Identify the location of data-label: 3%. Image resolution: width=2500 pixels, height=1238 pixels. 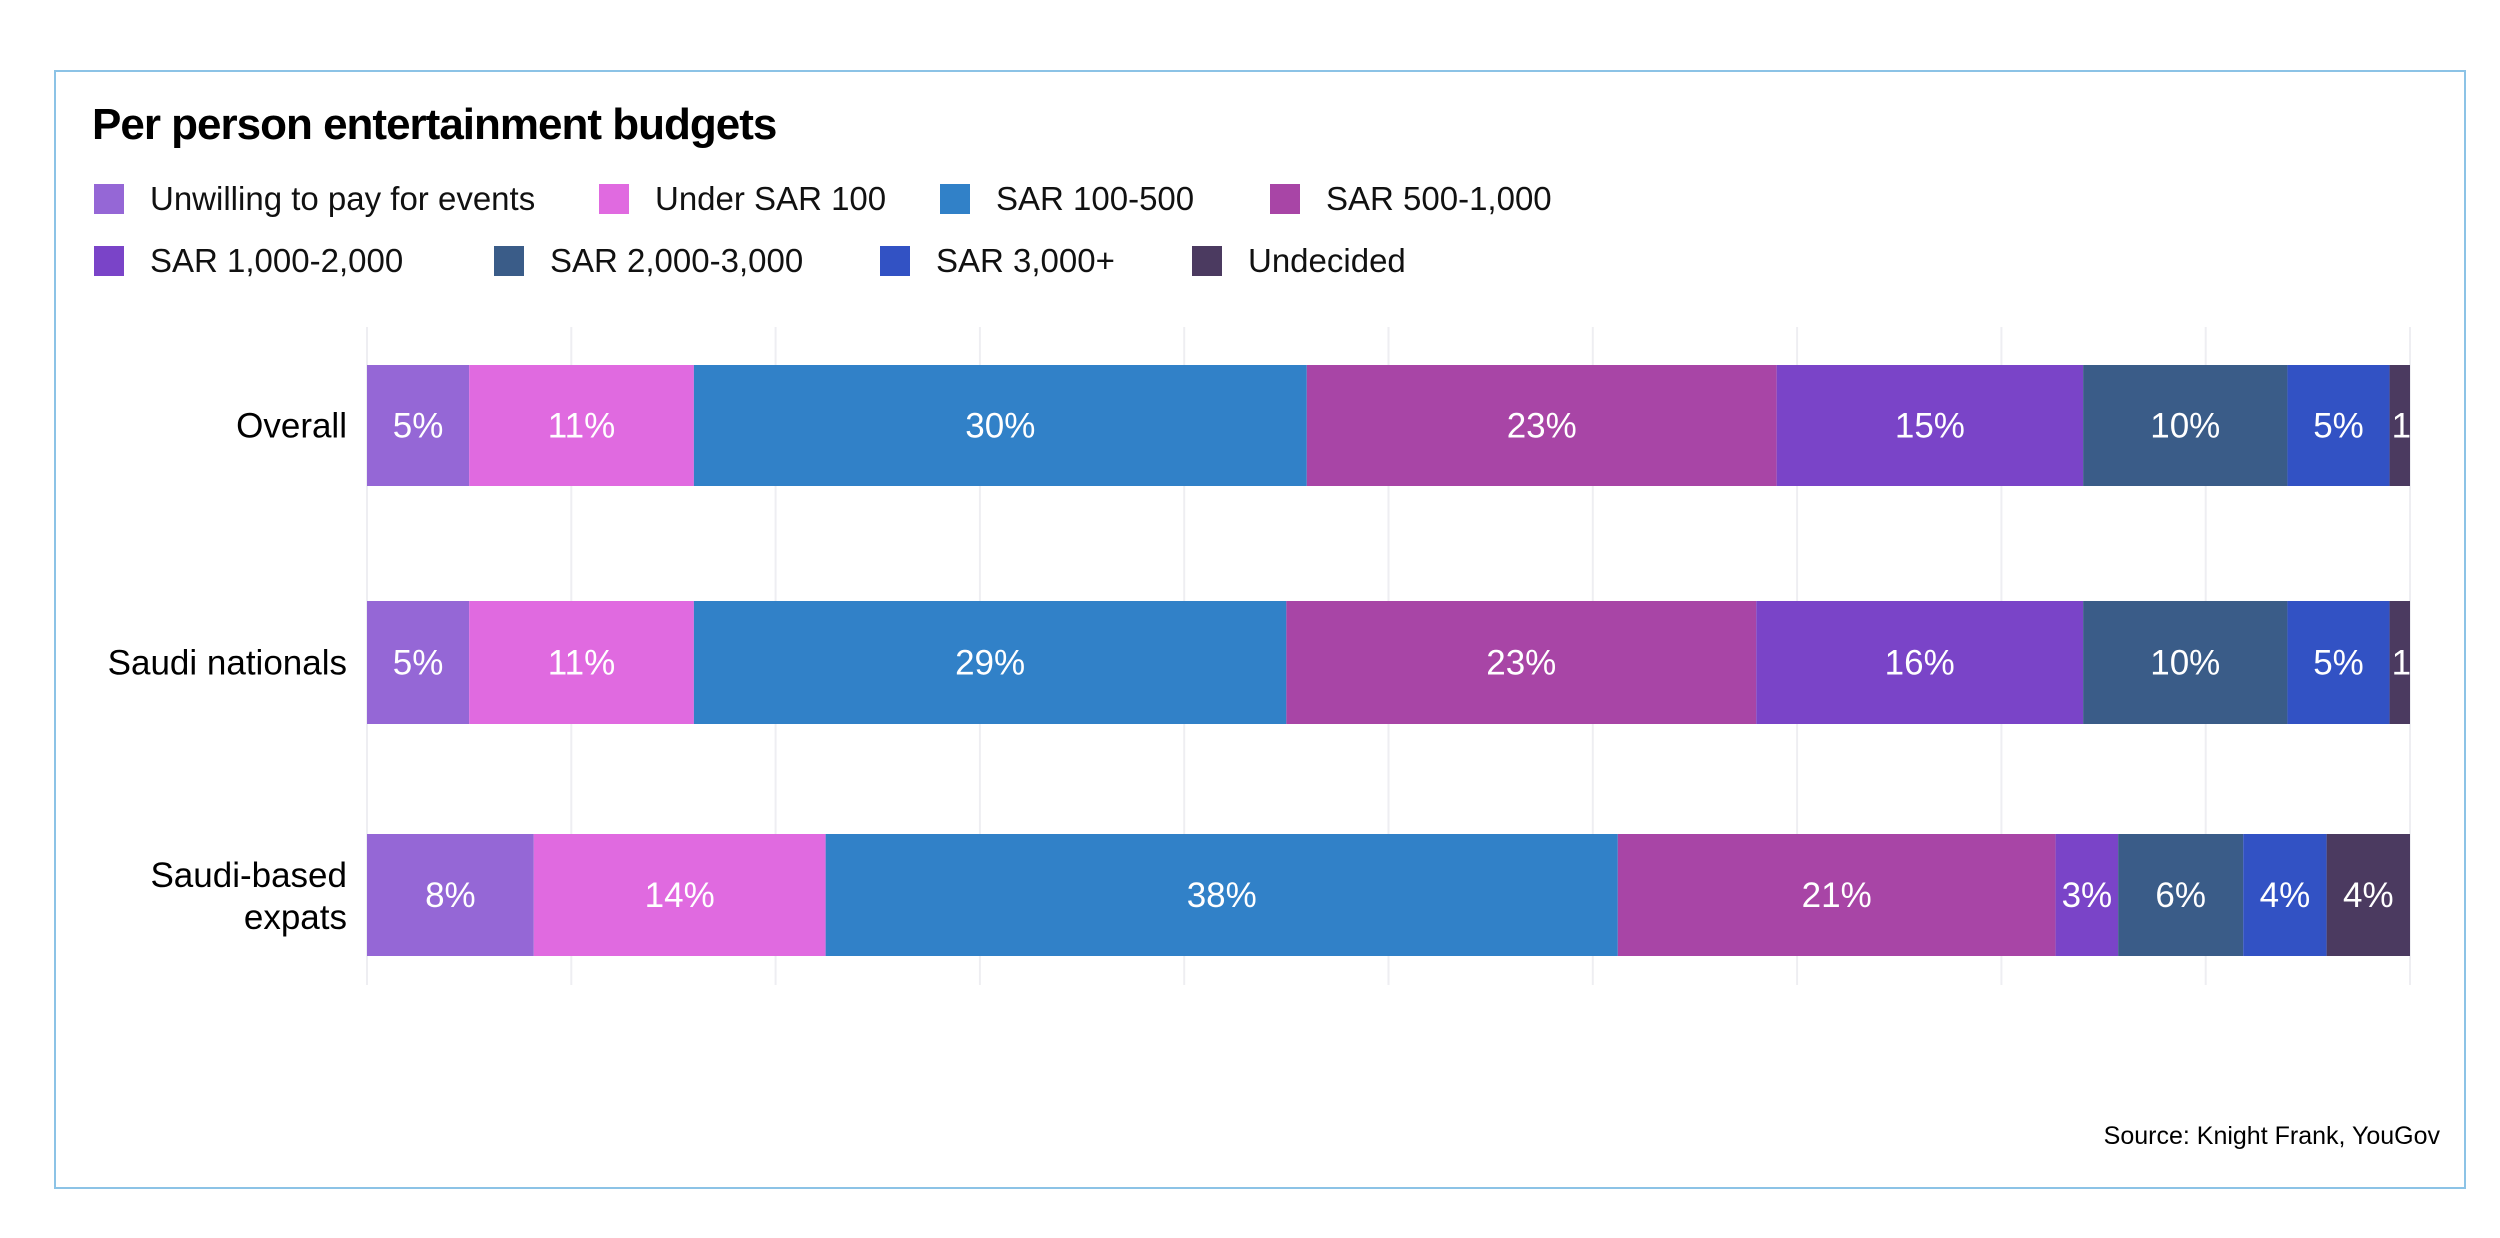
(2087, 895).